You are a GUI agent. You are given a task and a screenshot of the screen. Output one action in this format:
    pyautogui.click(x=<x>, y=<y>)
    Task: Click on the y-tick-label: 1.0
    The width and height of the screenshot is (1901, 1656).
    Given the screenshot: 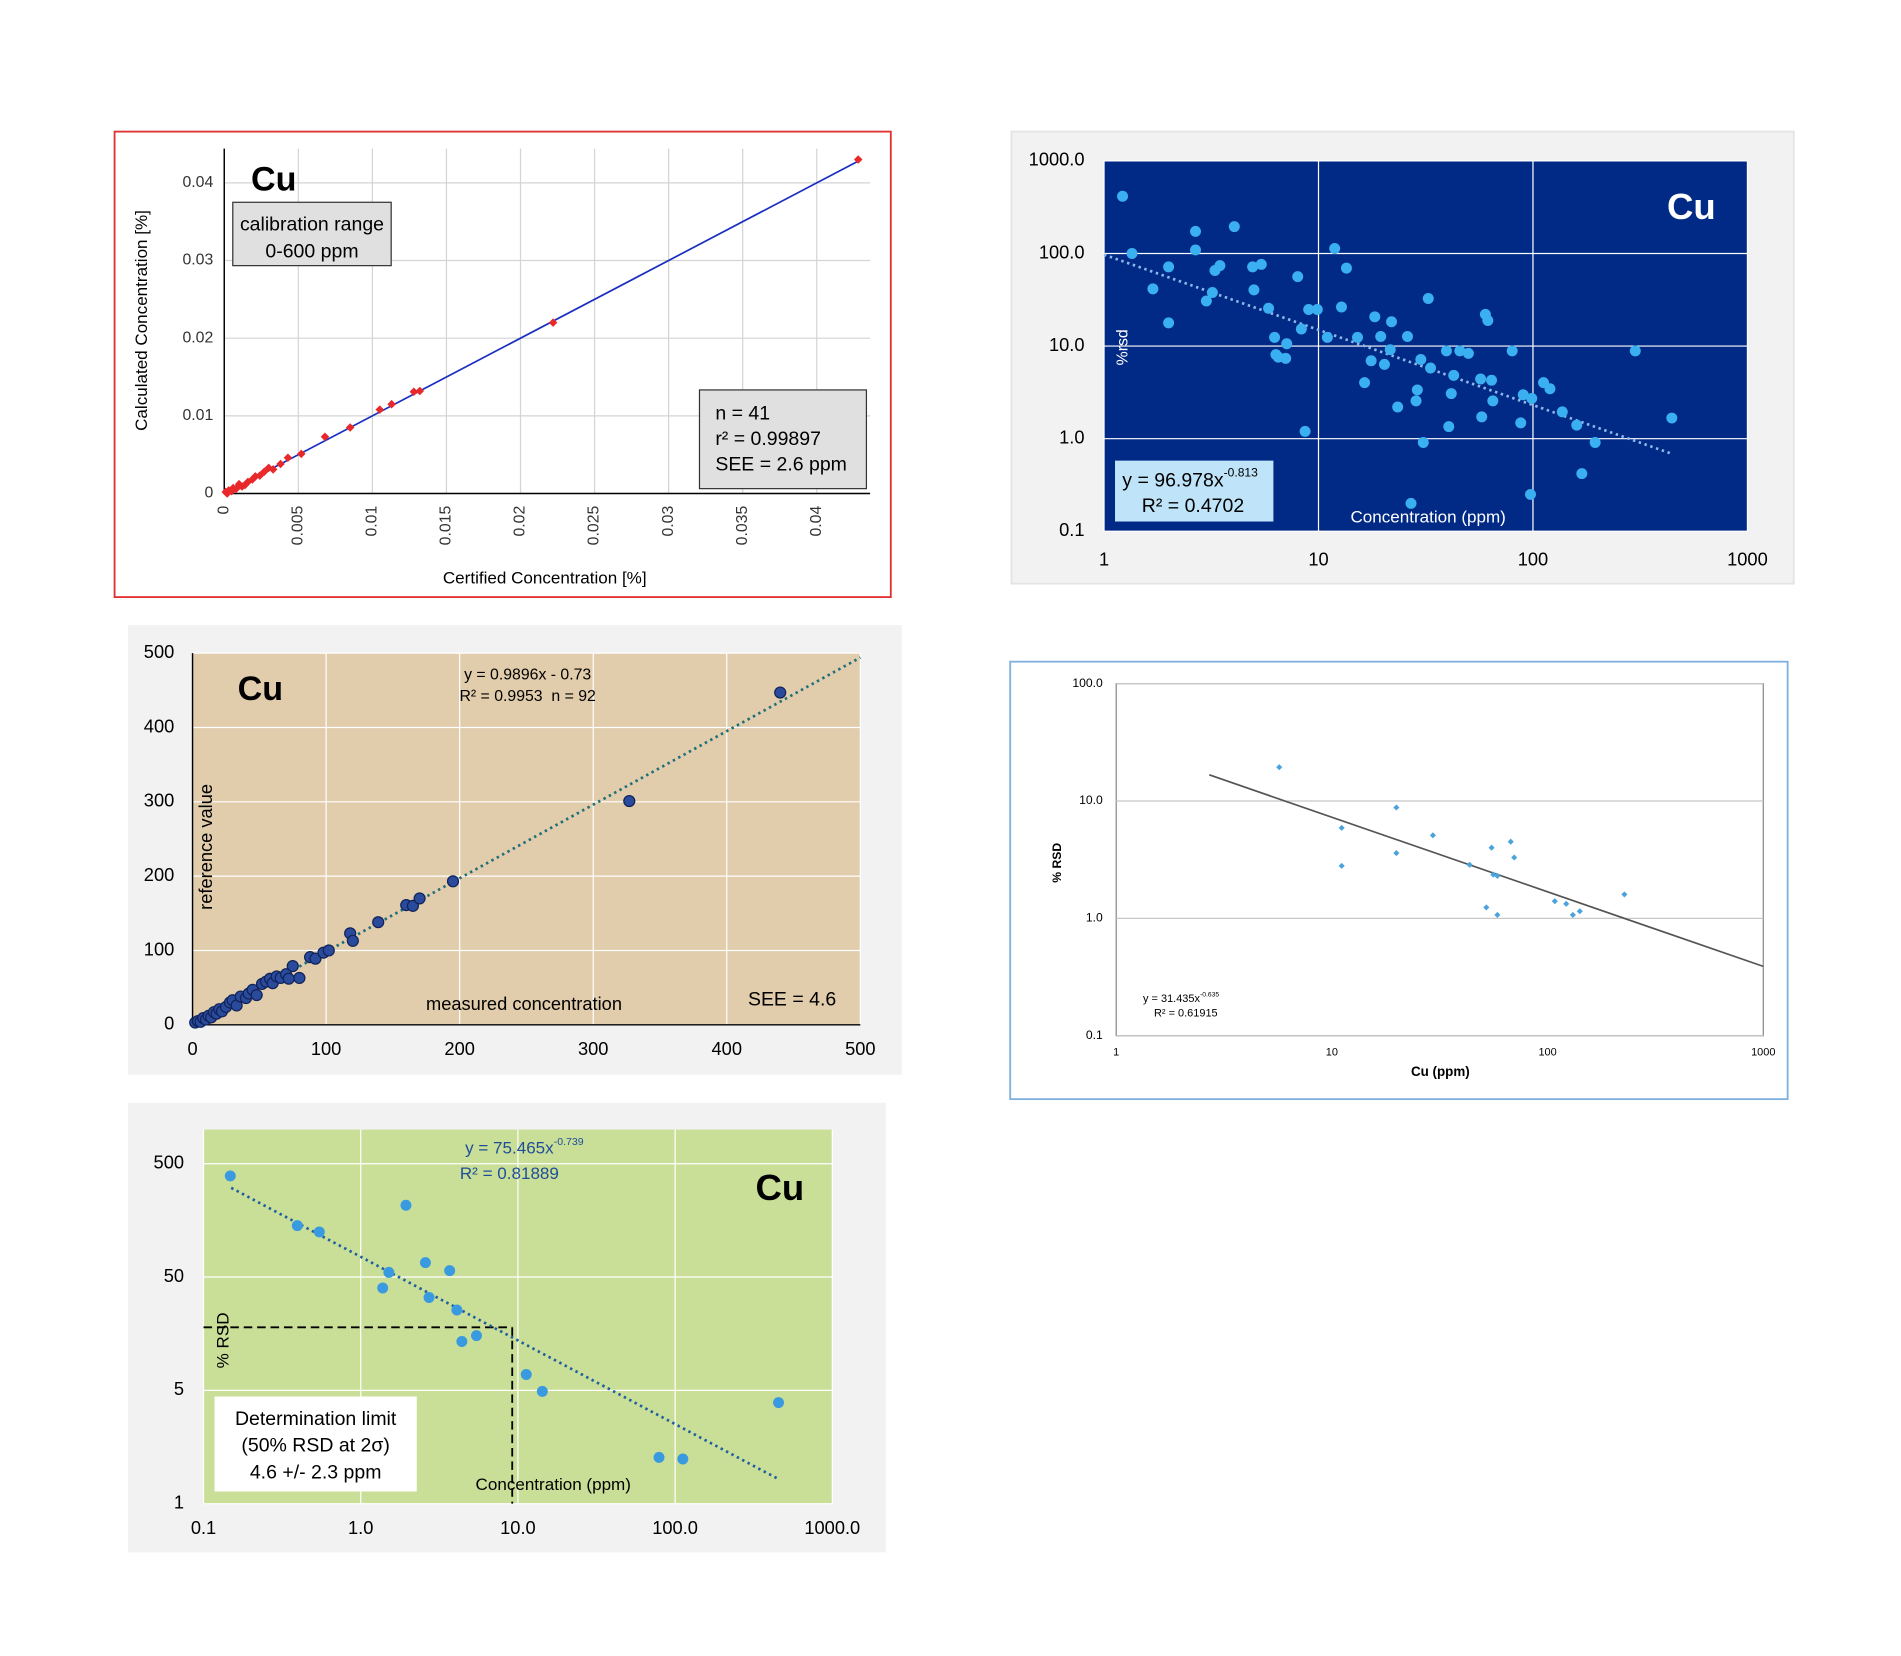 What is the action you would take?
    pyautogui.click(x=1071, y=437)
    